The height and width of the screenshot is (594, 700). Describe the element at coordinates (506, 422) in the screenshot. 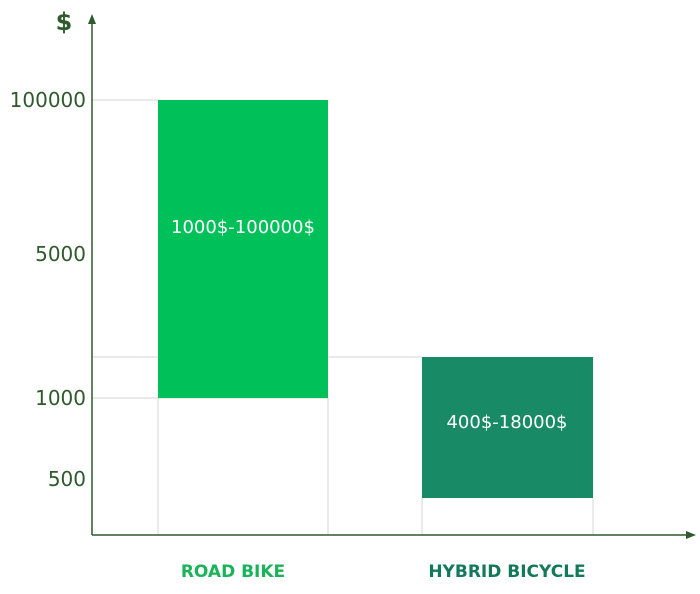

I see `hybrid-bicycle-range-label: 400$-18000$` at that location.